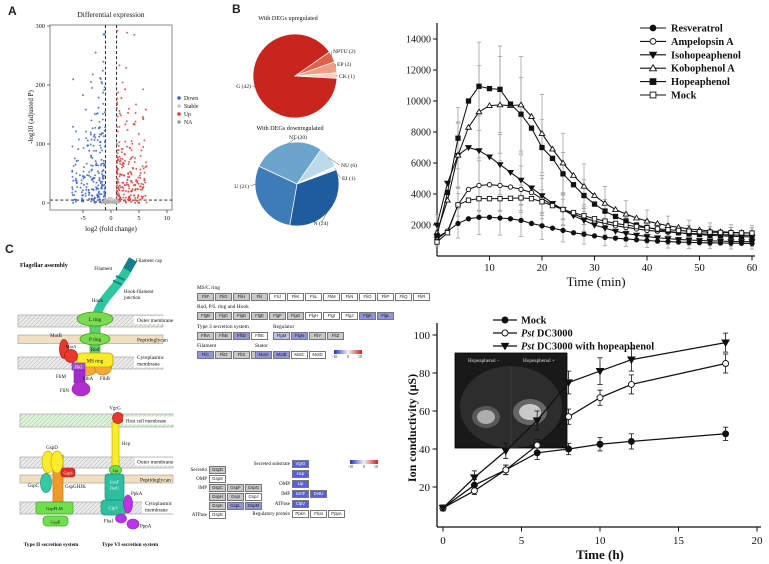 The image size is (769, 564). Describe the element at coordinates (137, 494) in the screenshot. I see `diagram-label: PpkA` at that location.